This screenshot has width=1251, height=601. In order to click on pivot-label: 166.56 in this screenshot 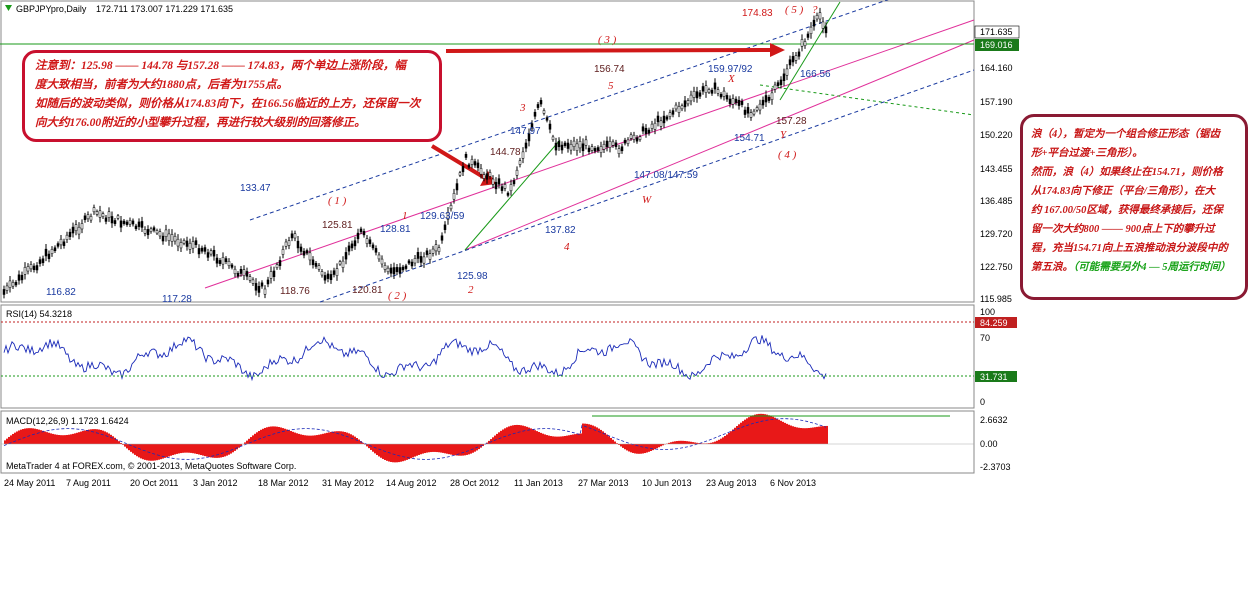, I will do `click(815, 74)`.